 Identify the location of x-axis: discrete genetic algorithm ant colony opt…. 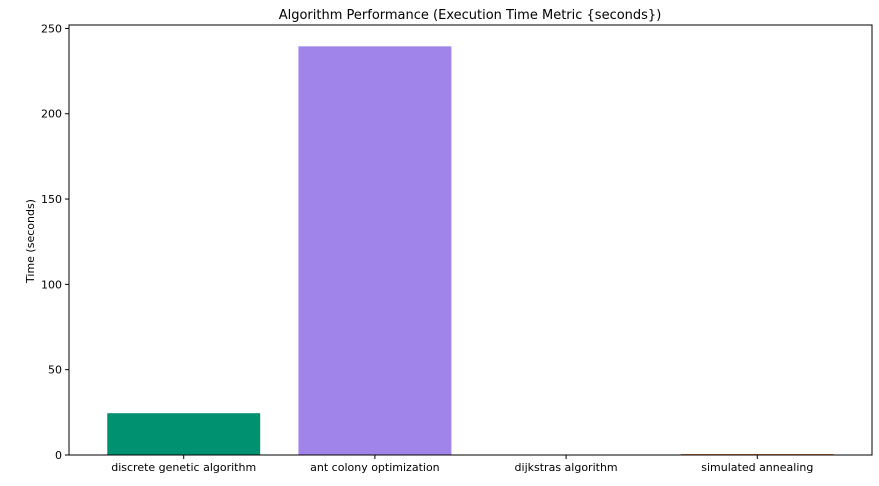
(462, 464).